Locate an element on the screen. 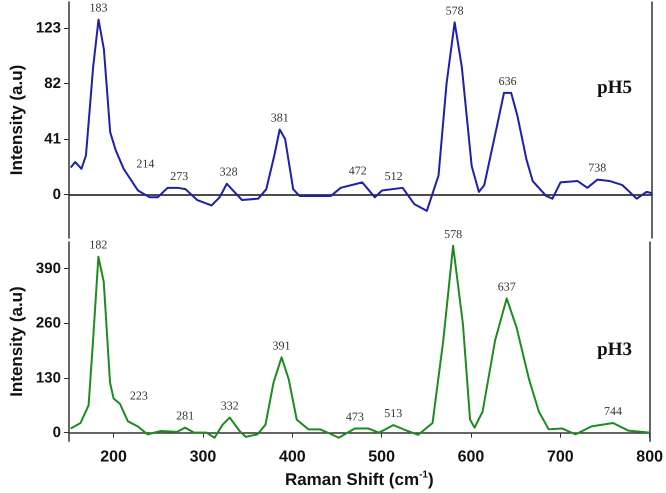 This screenshot has width=666, height=493. y-tick-label: 130 is located at coordinates (48, 377).